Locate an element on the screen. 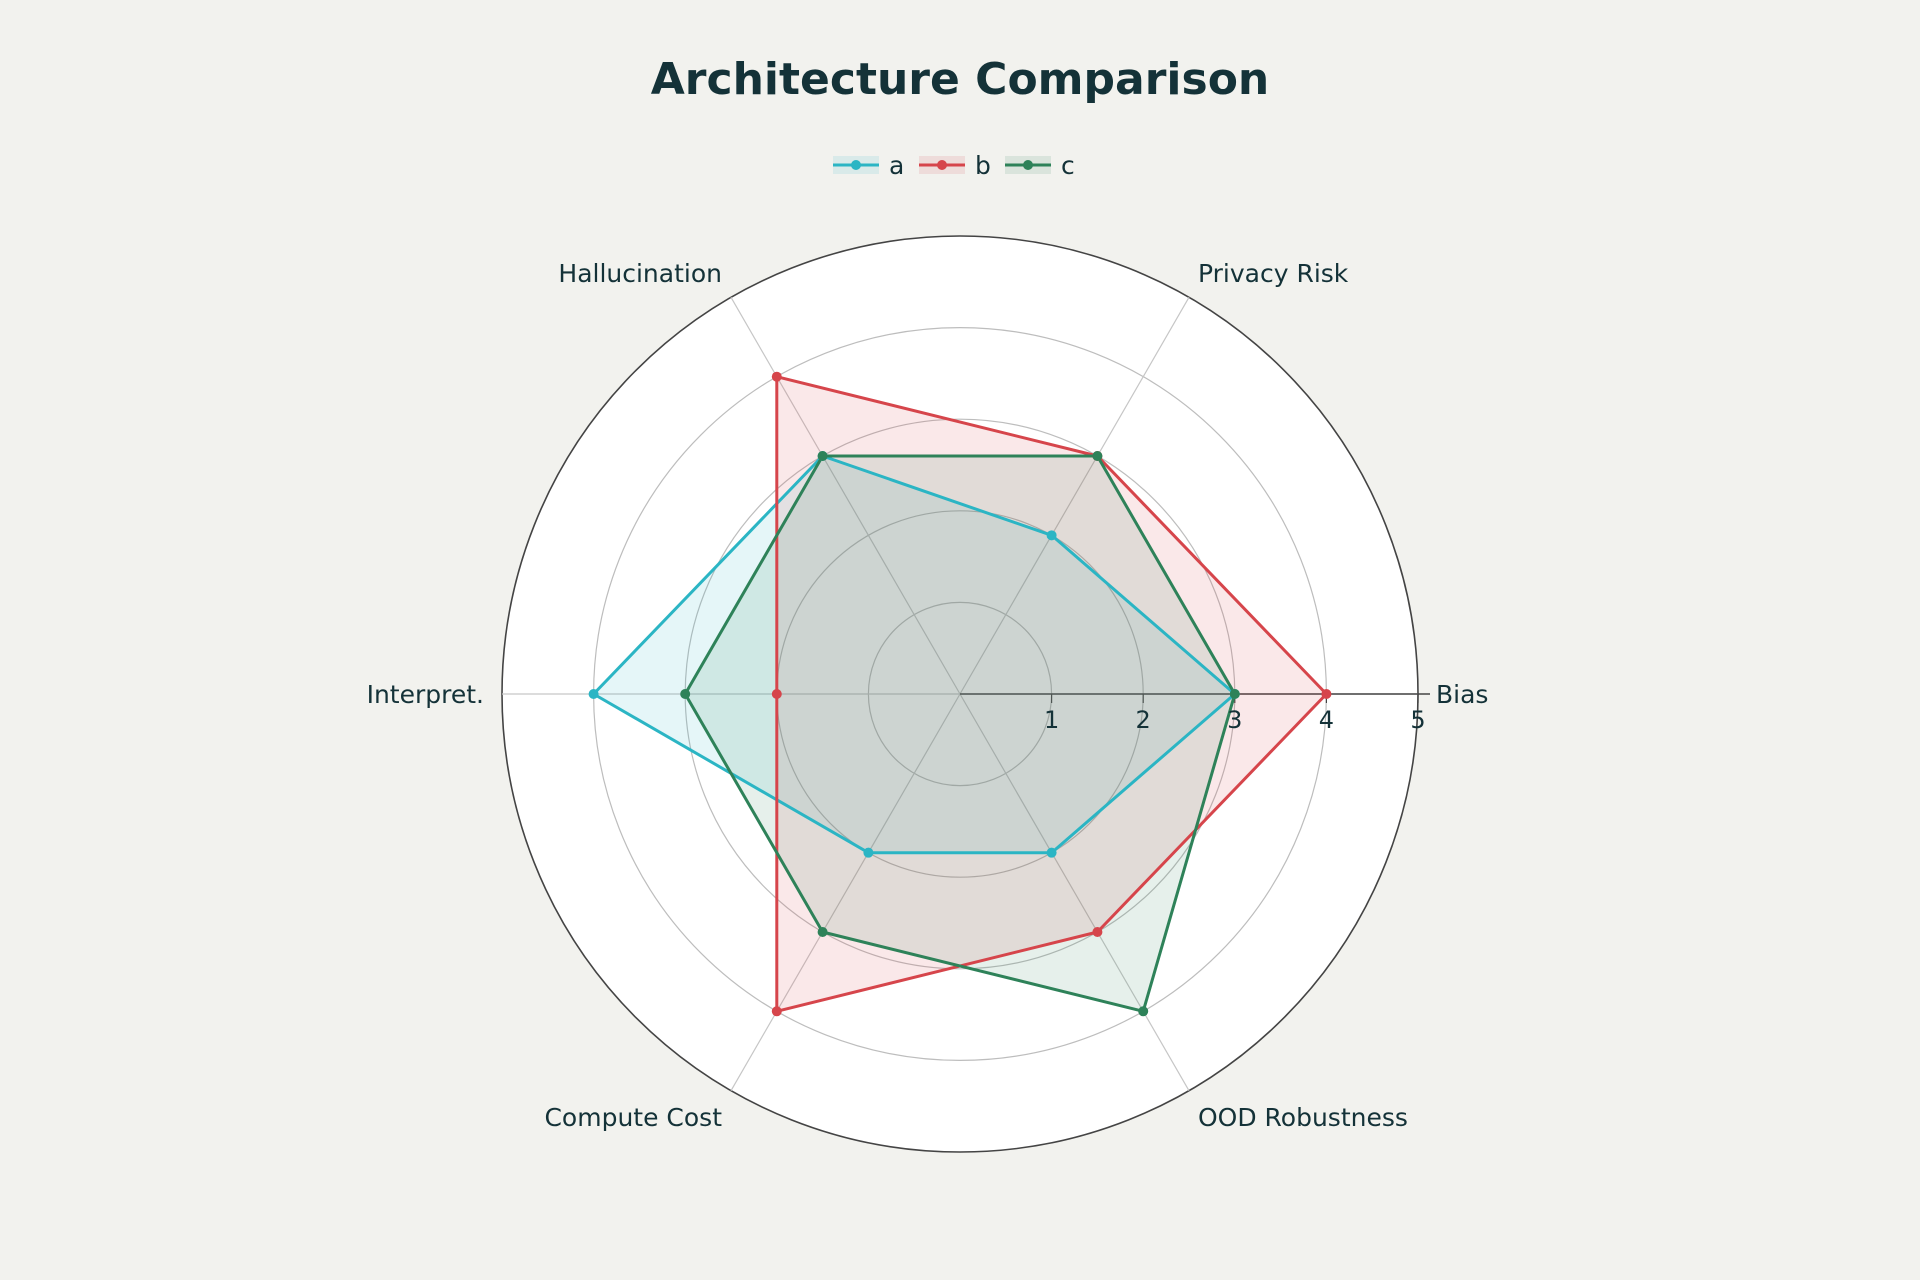  axis-label-1: Privacy Risk is located at coordinates (1273, 273).